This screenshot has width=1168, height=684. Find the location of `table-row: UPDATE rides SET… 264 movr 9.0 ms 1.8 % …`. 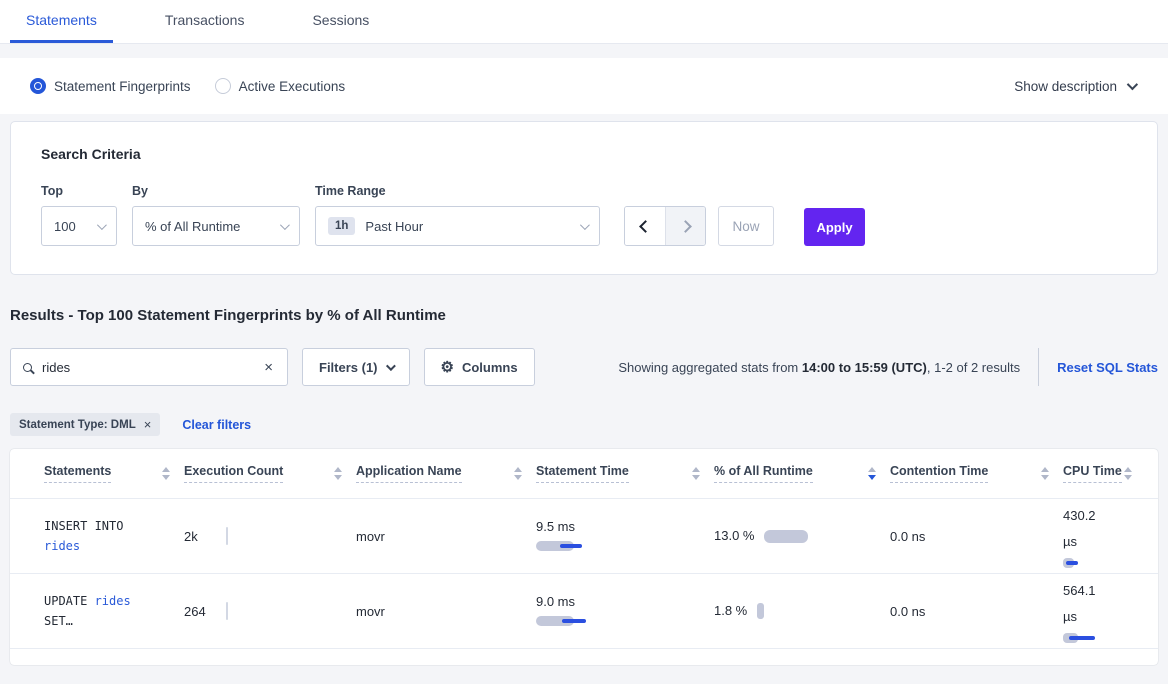

table-row: UPDATE rides SET… 264 movr 9.0 ms 1.8 % … is located at coordinates (584, 611).